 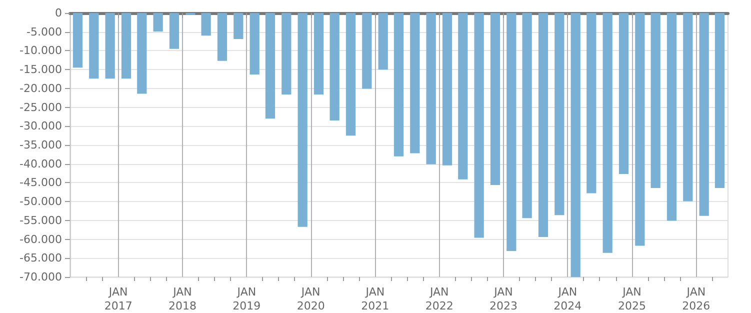 What do you see at coordinates (41, 107) in the screenshot?
I see `y-tick-label: -25.000` at bounding box center [41, 107].